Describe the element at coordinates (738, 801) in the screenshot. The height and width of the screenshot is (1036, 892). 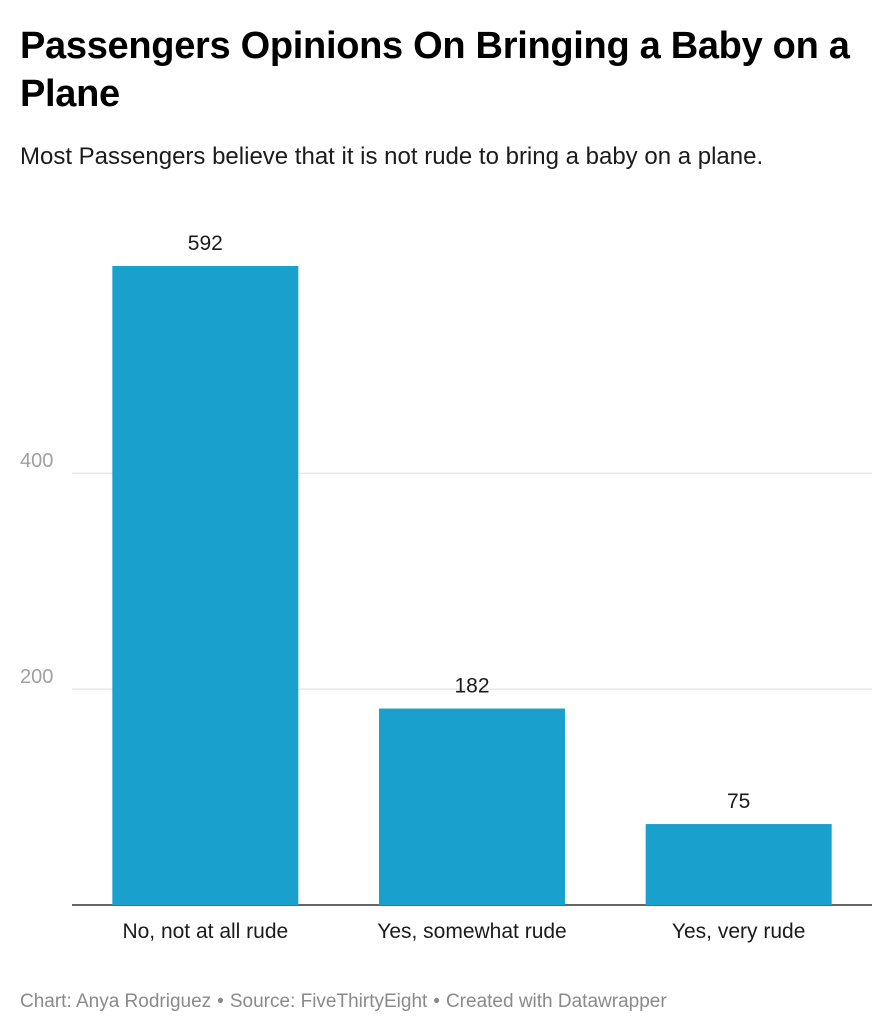
I see `bar-value-label: 75` at that location.